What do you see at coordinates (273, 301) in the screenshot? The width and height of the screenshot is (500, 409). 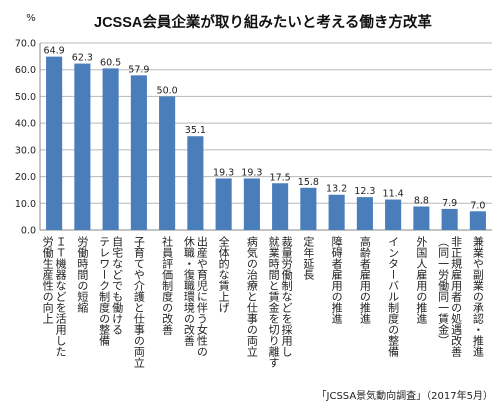 I see `category-label: 就業時間と賃金を切り離す` at bounding box center [273, 301].